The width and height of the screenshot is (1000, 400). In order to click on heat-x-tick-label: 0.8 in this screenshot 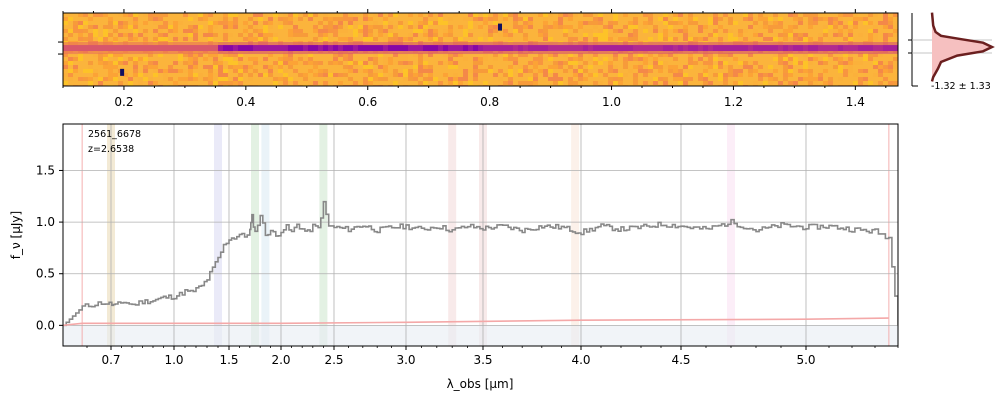, I will do `click(489, 102)`.